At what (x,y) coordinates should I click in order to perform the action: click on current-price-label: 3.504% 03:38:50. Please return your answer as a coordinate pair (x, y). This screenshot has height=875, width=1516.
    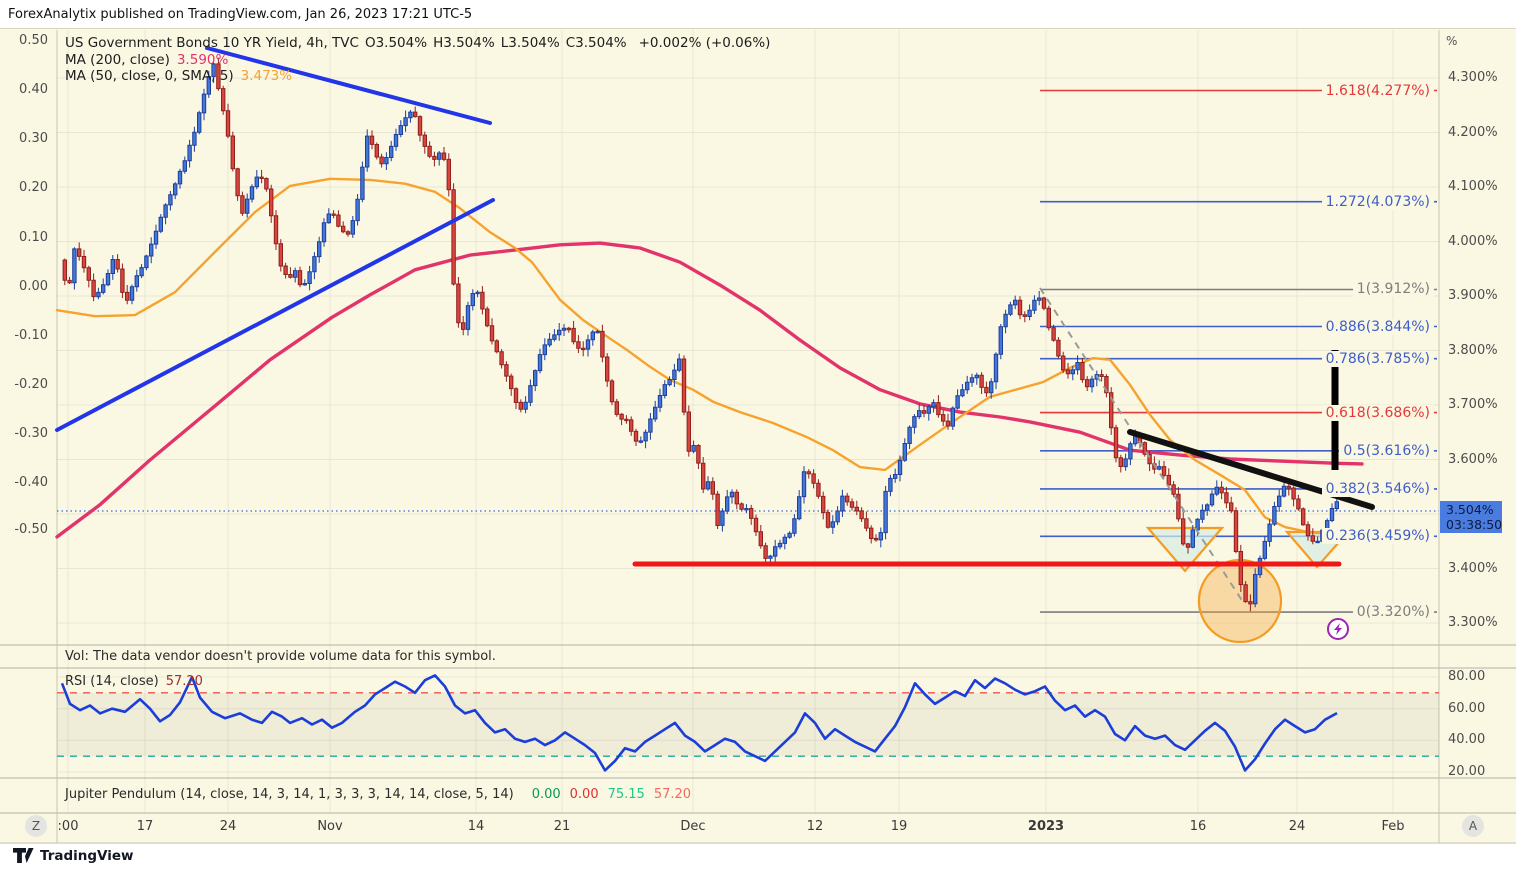
    Looking at the image, I should click on (1471, 517).